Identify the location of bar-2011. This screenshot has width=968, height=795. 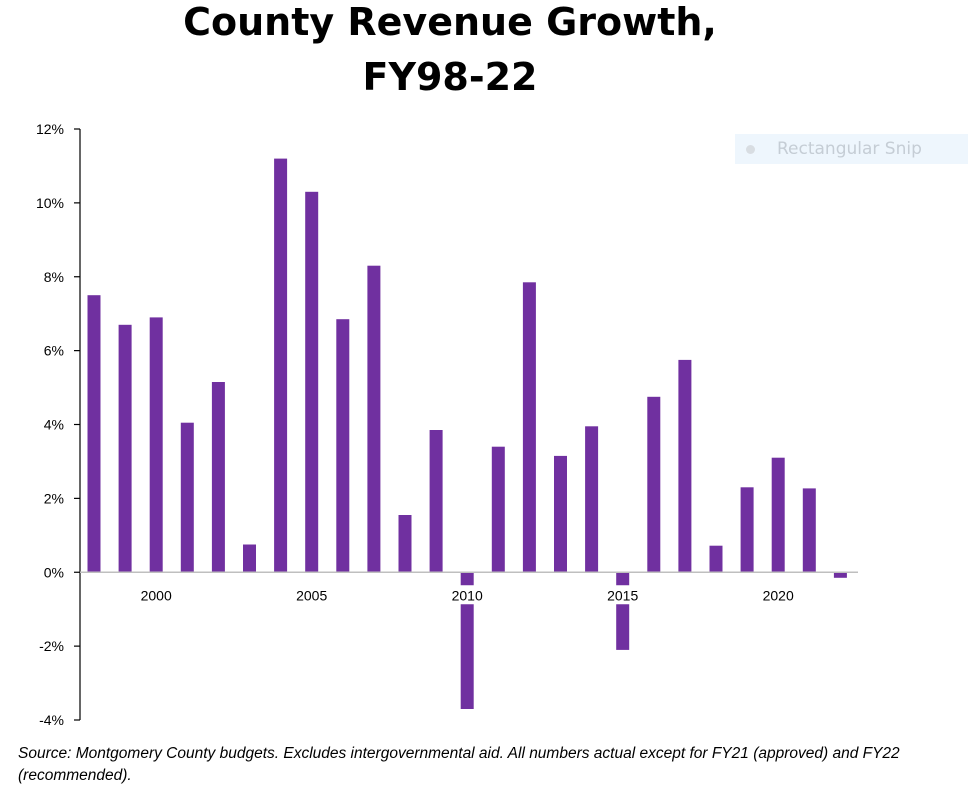
(498, 509).